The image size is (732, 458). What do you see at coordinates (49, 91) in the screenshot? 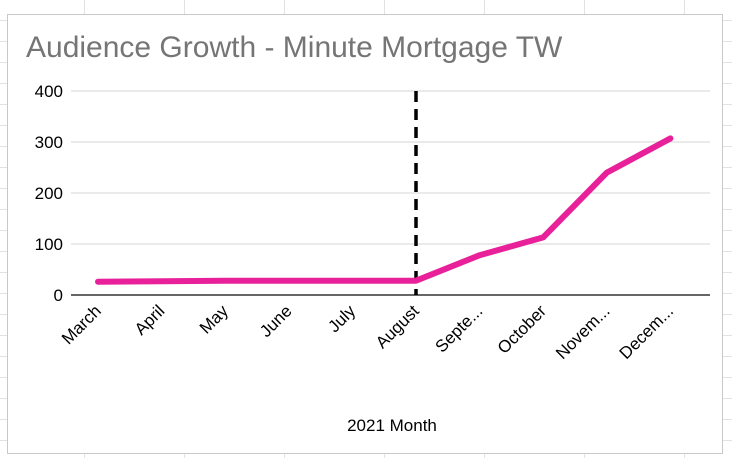
I see `y-tick-label: 400` at bounding box center [49, 91].